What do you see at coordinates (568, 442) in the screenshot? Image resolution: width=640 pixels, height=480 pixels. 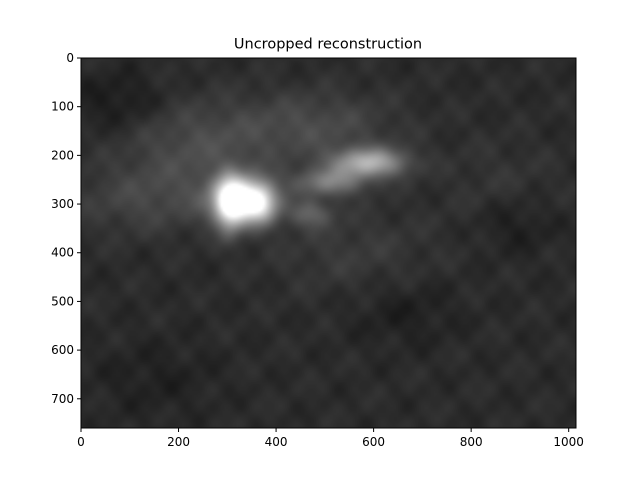 I see `x-tick-label: 1000` at bounding box center [568, 442].